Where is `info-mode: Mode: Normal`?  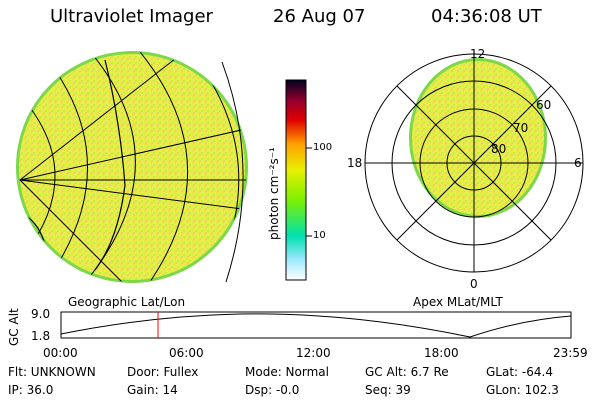
info-mode: Mode: Normal is located at coordinates (287, 372).